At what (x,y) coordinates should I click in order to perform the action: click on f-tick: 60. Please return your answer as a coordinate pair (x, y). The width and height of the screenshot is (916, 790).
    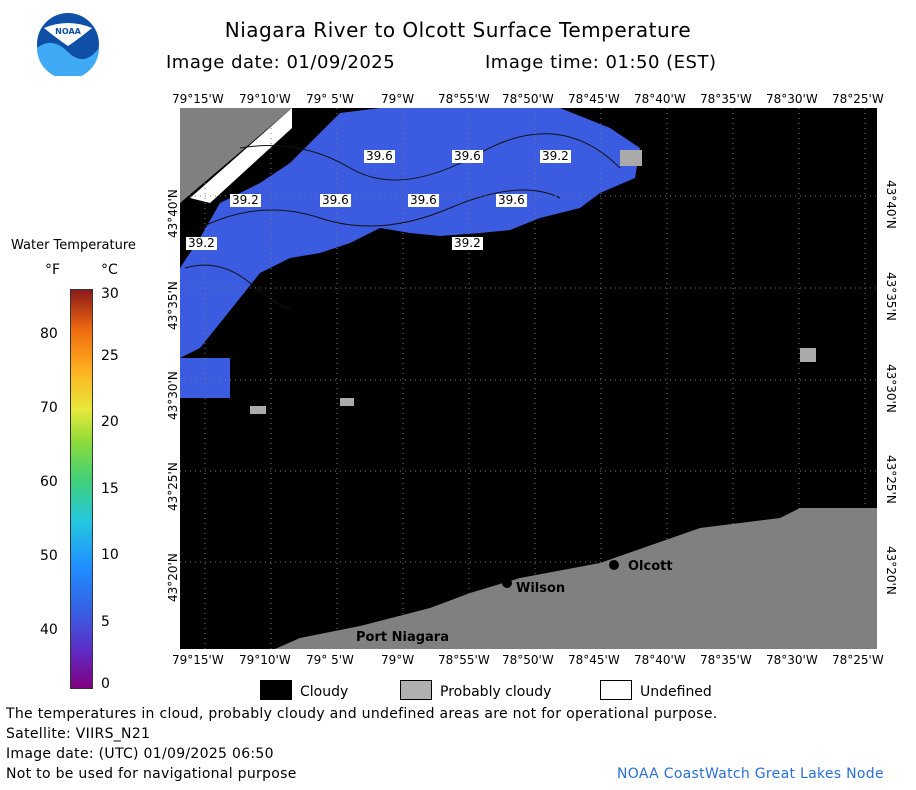
    Looking at the image, I should click on (49, 482).